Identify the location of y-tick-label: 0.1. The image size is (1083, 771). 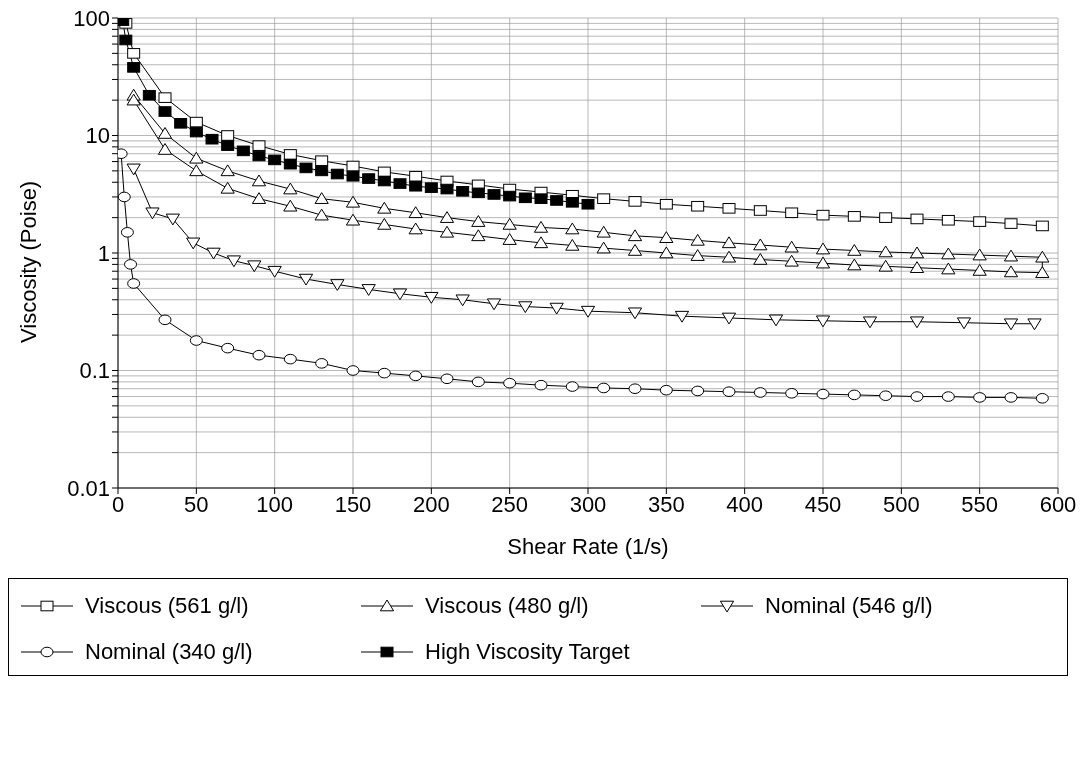
(94, 371).